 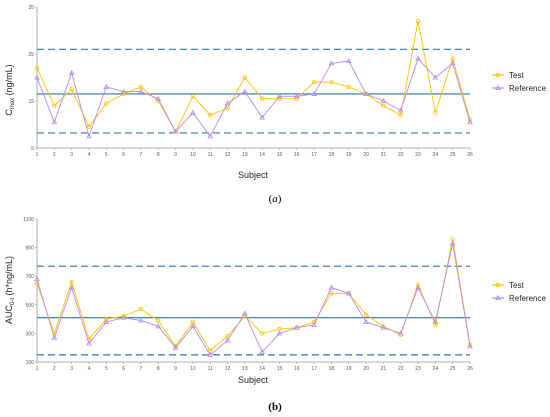 What do you see at coordinates (349, 369) in the screenshot?
I see `auc-x-tick-label: 19` at bounding box center [349, 369].